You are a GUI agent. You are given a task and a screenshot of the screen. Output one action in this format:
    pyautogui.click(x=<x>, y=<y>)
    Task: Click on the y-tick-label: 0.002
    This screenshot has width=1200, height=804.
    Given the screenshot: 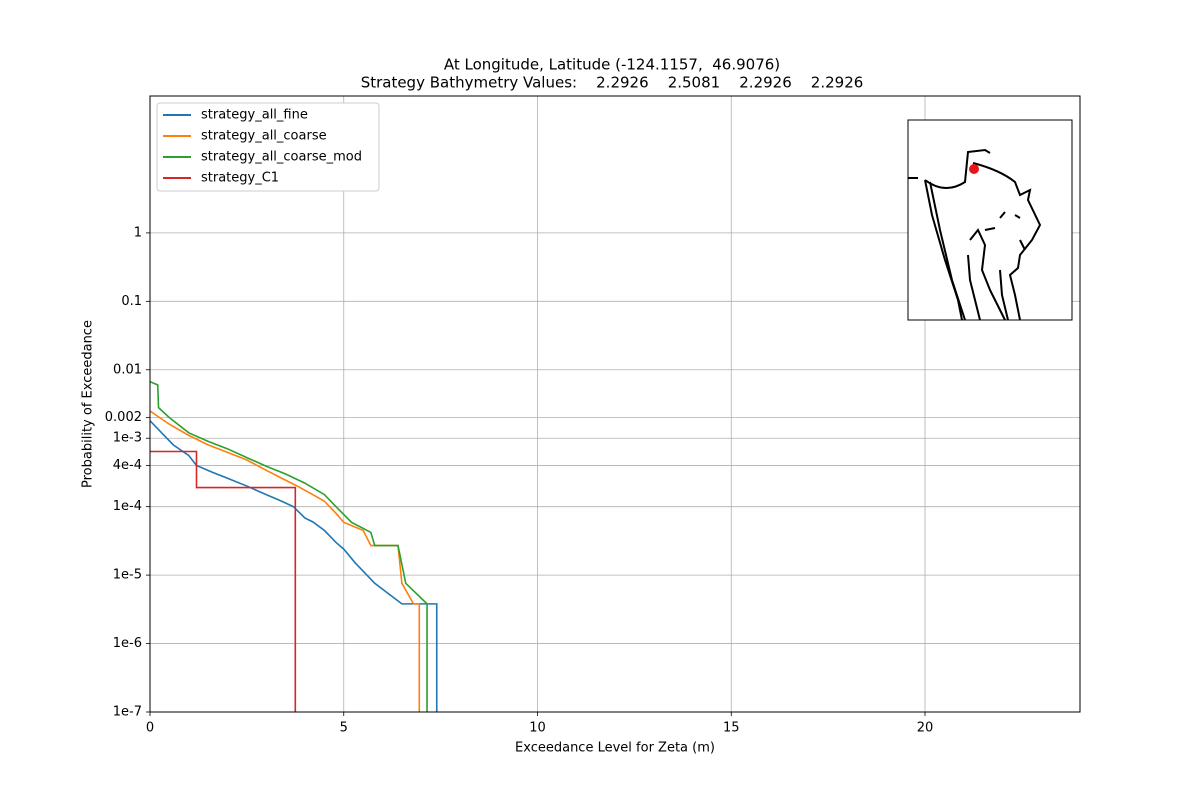 What is the action you would take?
    pyautogui.click(x=123, y=417)
    